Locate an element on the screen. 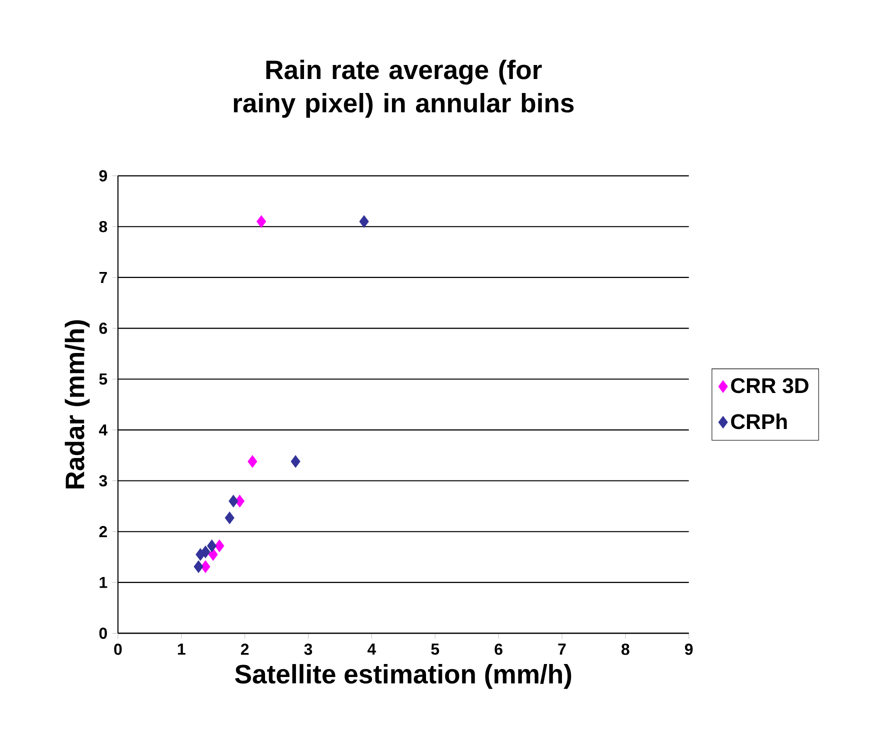  y-tick-label: 5 is located at coordinates (103, 379).